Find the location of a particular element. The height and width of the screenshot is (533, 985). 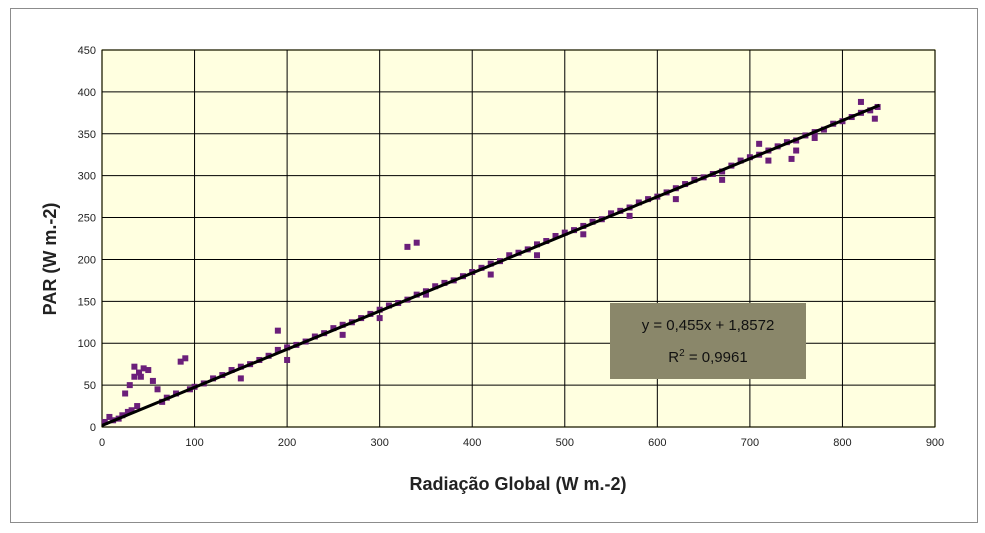

x-tick-label: 700 is located at coordinates (750, 443).